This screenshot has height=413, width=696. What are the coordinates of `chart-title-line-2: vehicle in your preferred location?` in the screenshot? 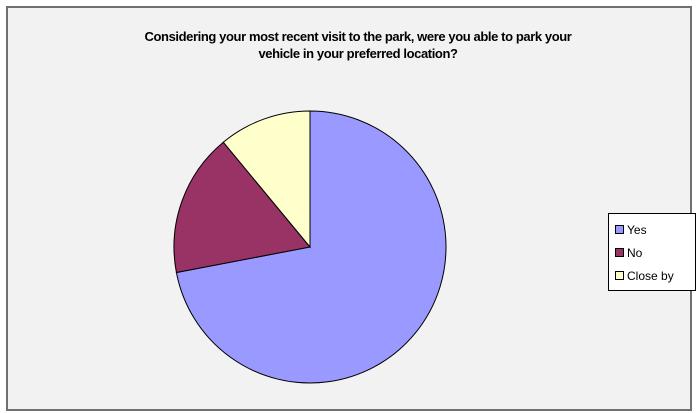 It's located at (358, 53).